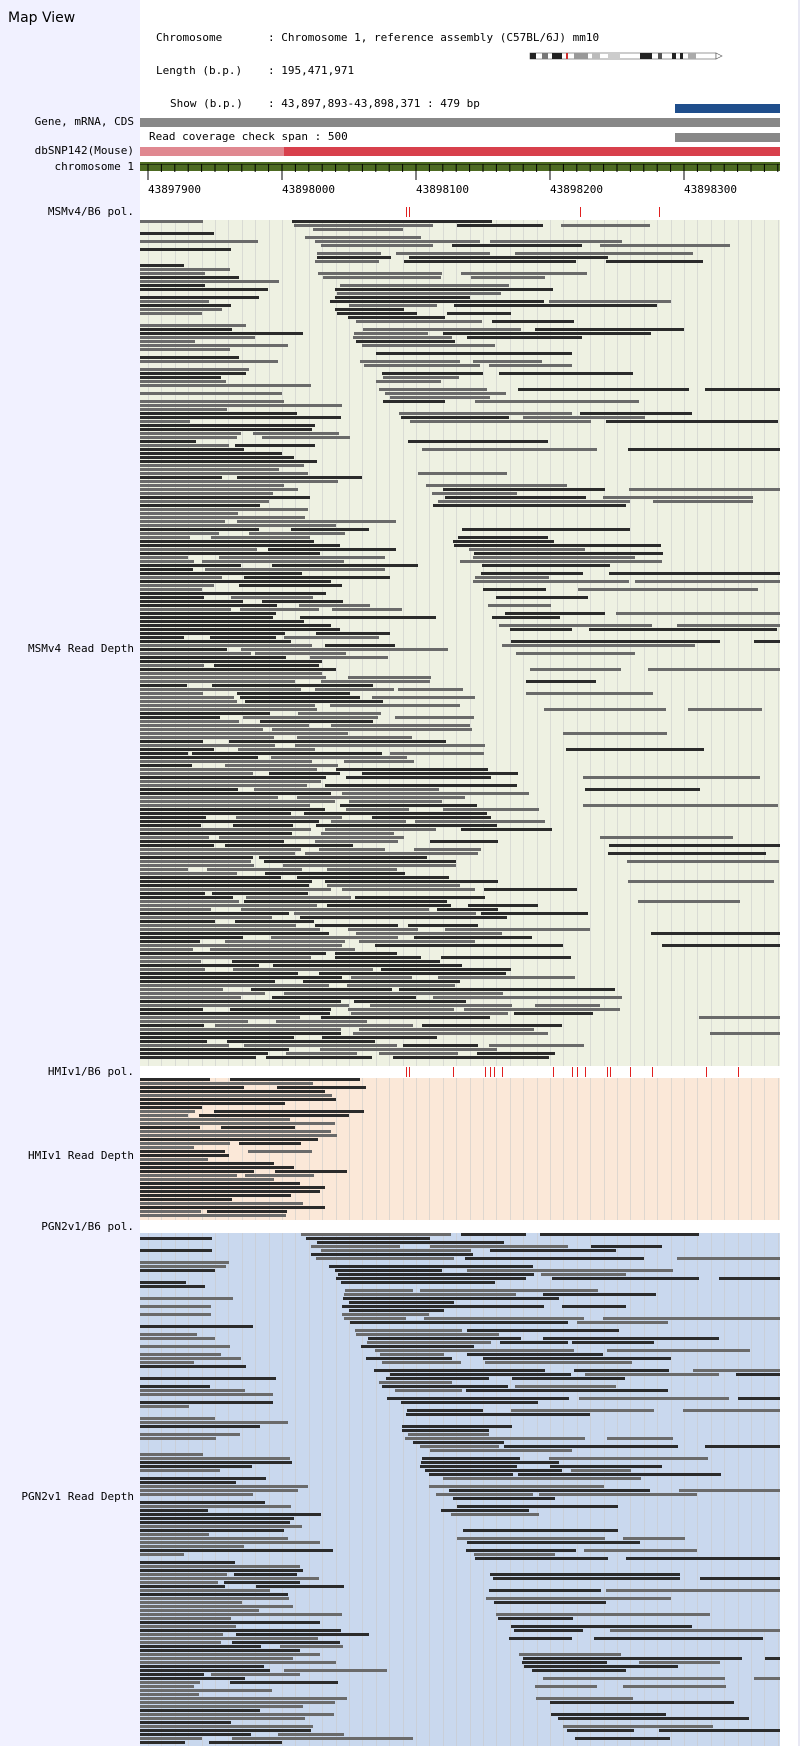  Describe the element at coordinates (460, 212) in the screenshot. I see `msm-polymorphism-row` at that location.